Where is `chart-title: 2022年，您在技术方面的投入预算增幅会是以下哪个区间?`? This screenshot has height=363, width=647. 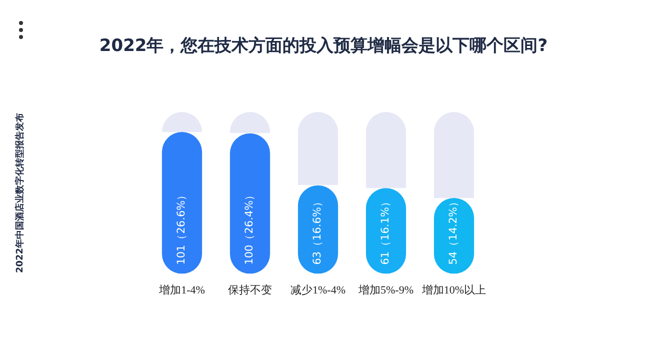 chart-title: 2022年，您在技术方面的投入预算增幅会是以下哪个区间? is located at coordinates (323, 46).